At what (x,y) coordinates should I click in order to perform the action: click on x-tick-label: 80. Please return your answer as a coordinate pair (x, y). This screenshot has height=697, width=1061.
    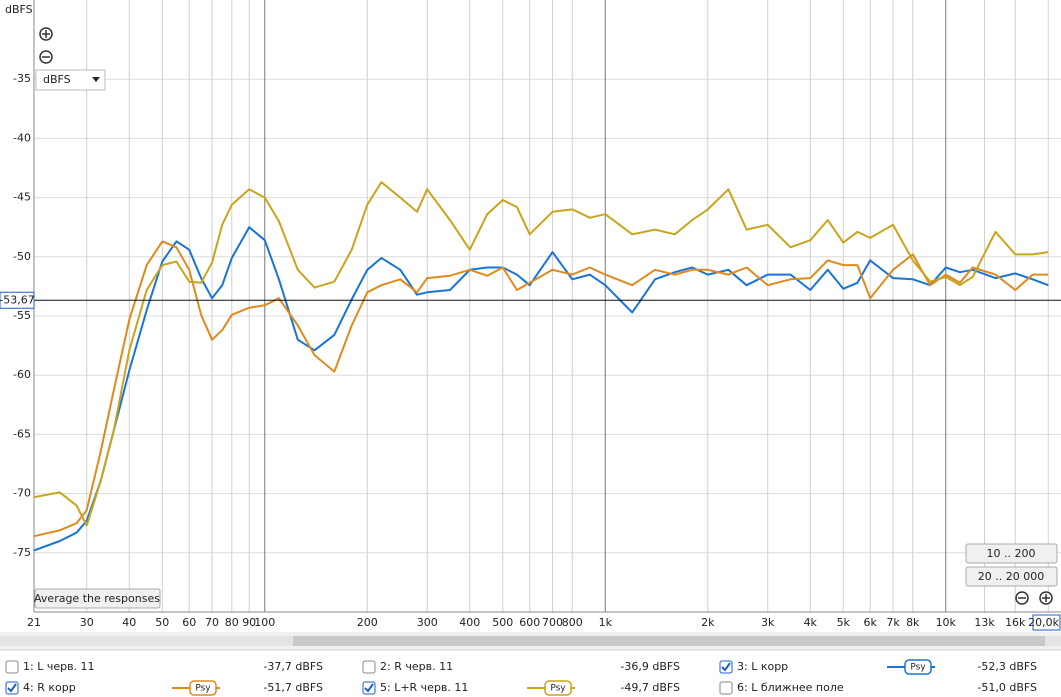
    Looking at the image, I should click on (232, 622).